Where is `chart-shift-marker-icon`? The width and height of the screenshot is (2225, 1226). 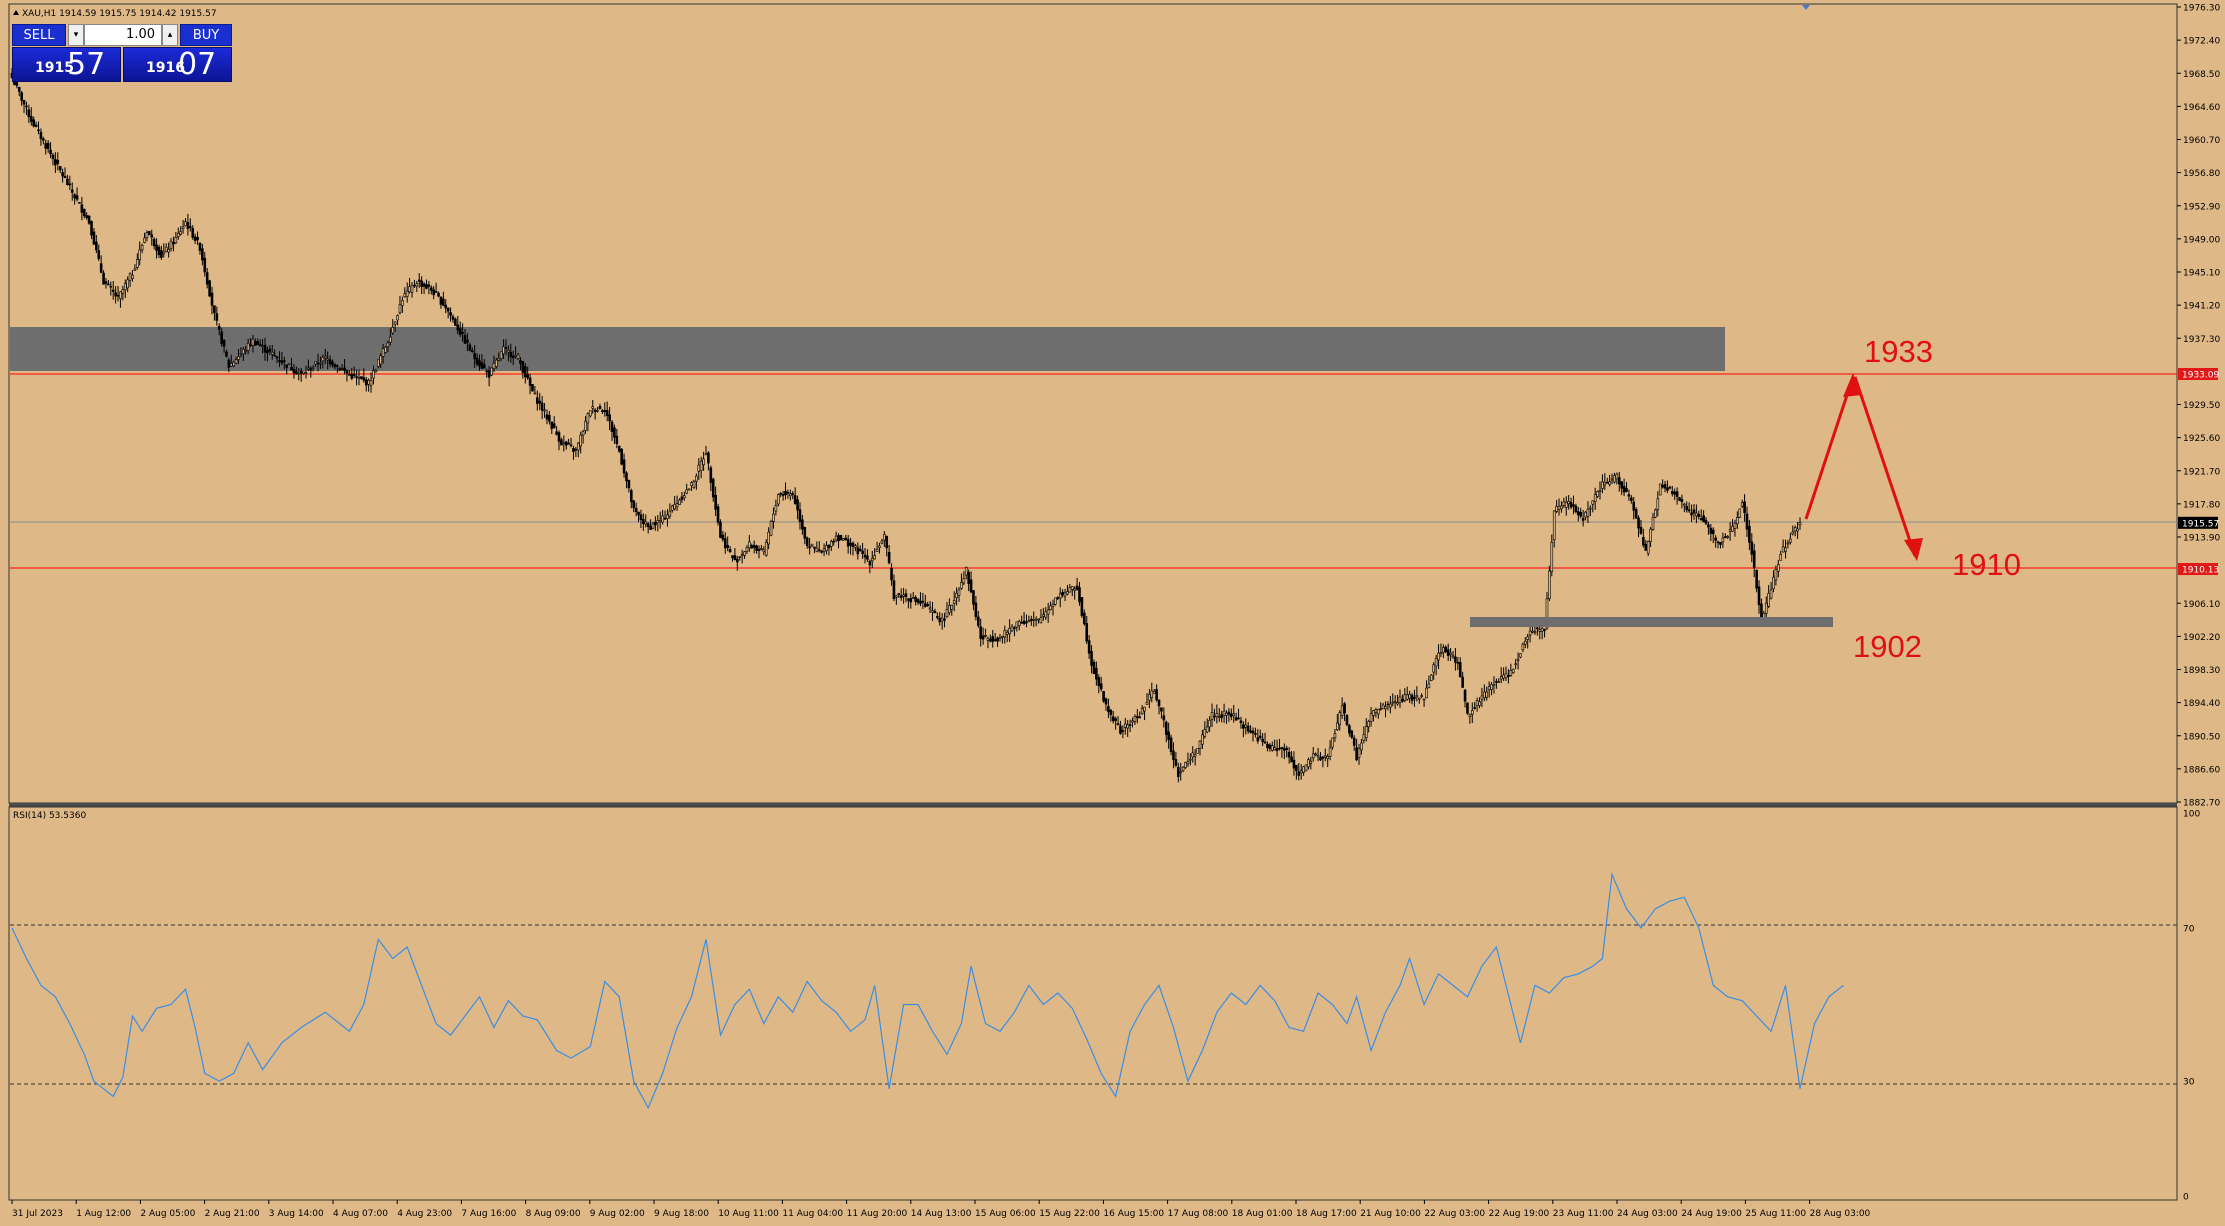
chart-shift-marker-icon is located at coordinates (1806, 7).